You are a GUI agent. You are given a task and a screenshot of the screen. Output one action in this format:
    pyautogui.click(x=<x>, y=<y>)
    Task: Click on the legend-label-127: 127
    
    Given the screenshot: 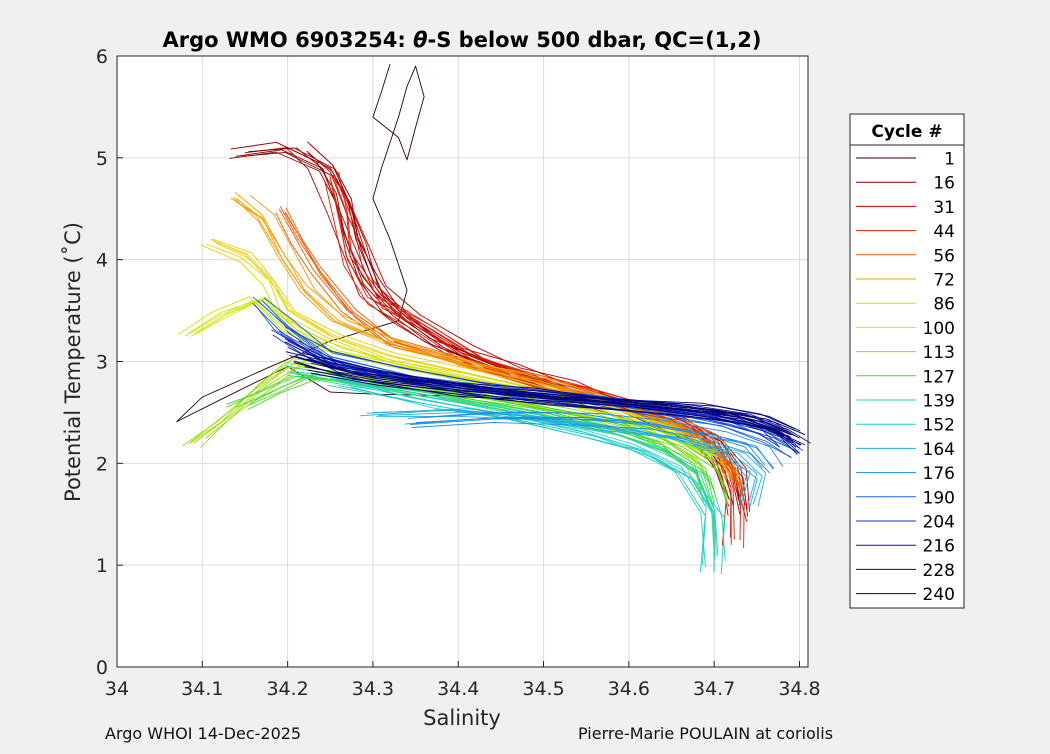 What is the action you would take?
    pyautogui.click(x=939, y=377)
    